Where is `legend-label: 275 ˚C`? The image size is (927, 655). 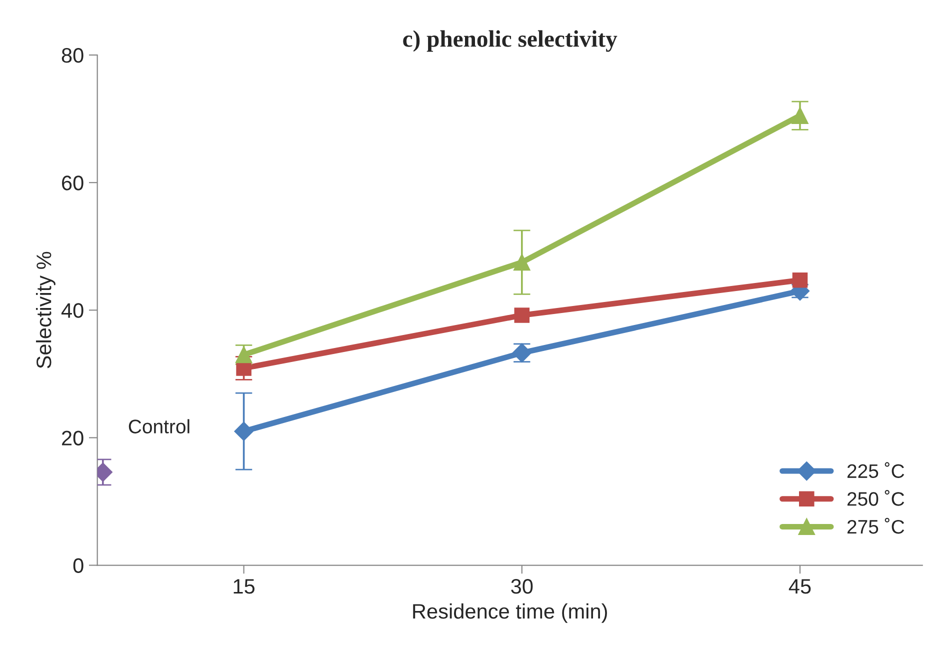
legend-label: 275 ˚C is located at coordinates (875, 526).